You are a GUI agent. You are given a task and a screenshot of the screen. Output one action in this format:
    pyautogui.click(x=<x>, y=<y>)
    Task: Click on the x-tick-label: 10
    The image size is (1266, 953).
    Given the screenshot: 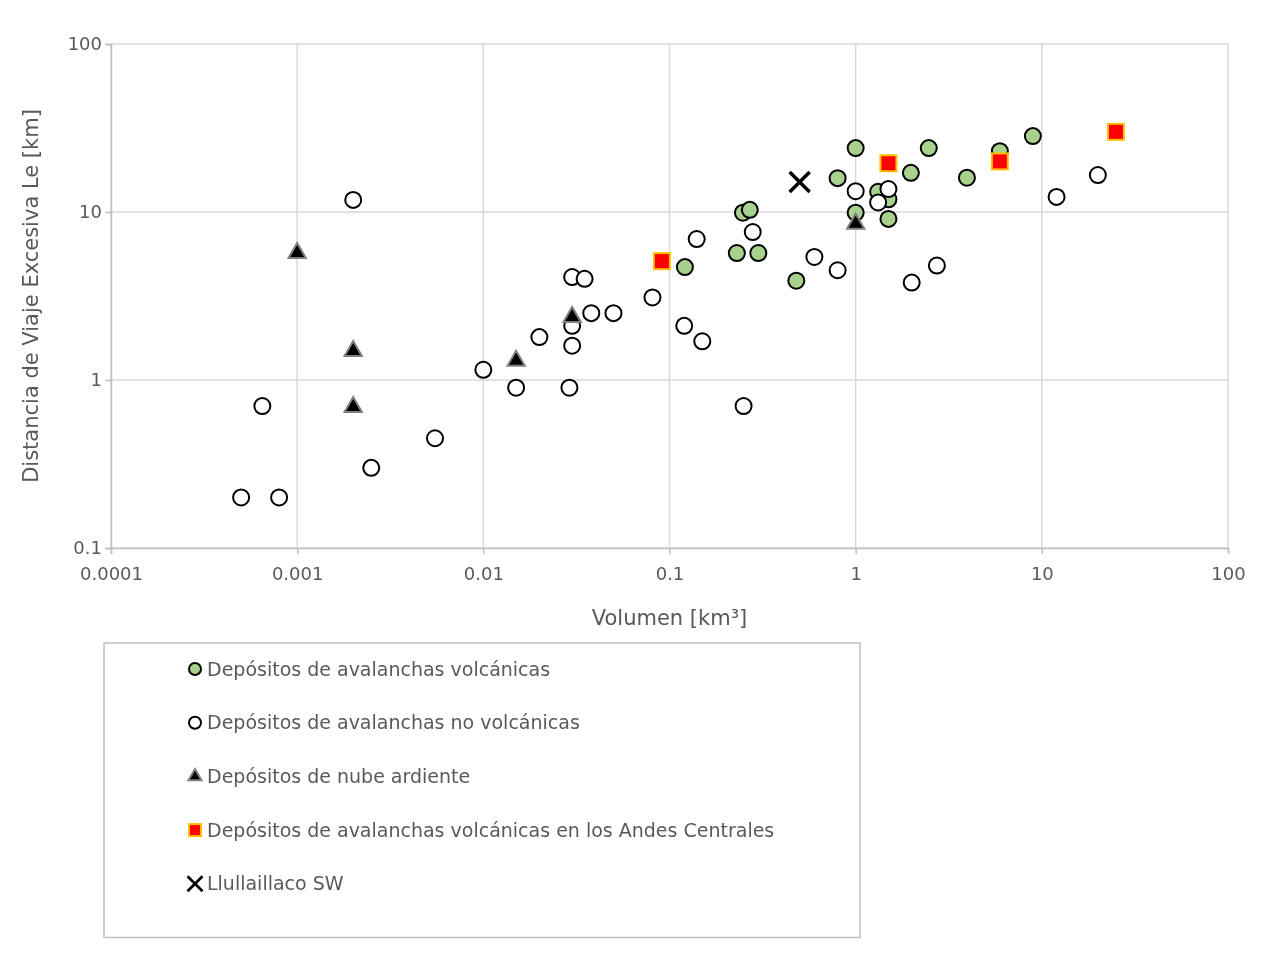 What is the action you would take?
    pyautogui.click(x=1042, y=574)
    